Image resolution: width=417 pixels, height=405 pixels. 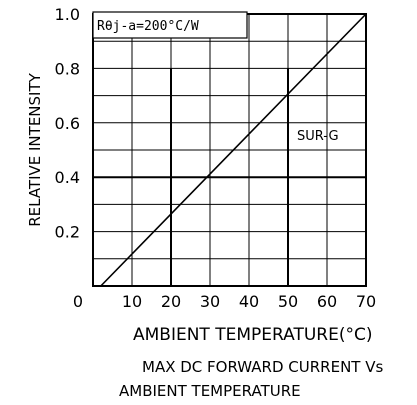 What do you see at coordinates (327, 301) in the screenshot?
I see `x-tick-label: 60` at bounding box center [327, 301].